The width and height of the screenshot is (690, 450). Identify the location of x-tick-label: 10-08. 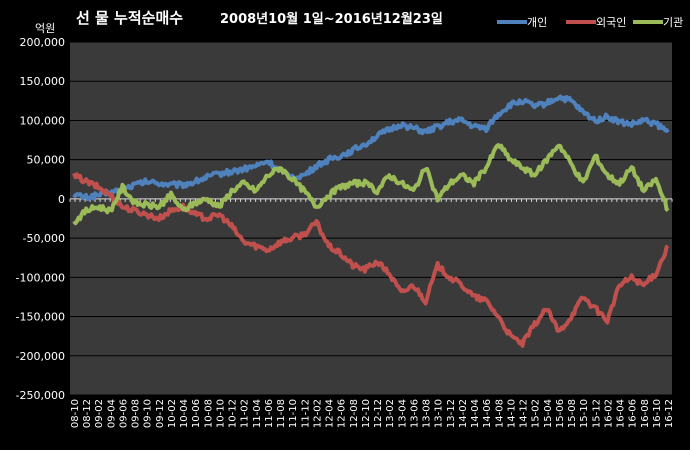
(208, 413).